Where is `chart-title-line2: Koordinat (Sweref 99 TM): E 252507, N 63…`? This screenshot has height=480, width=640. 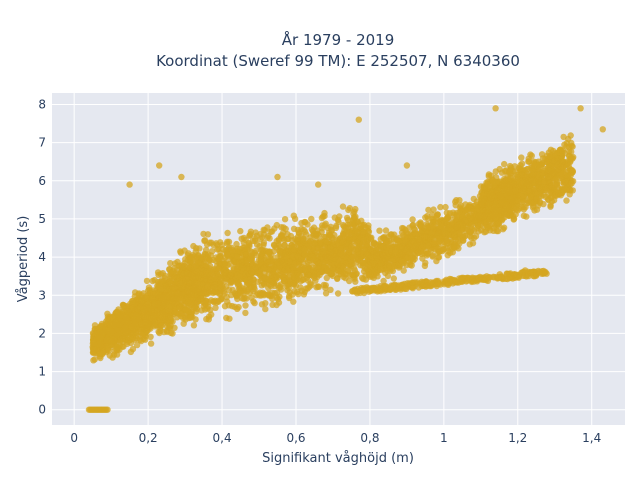 chart-title-line2: Koordinat (Sweref 99 TM): E 252507, N 63… is located at coordinates (338, 61).